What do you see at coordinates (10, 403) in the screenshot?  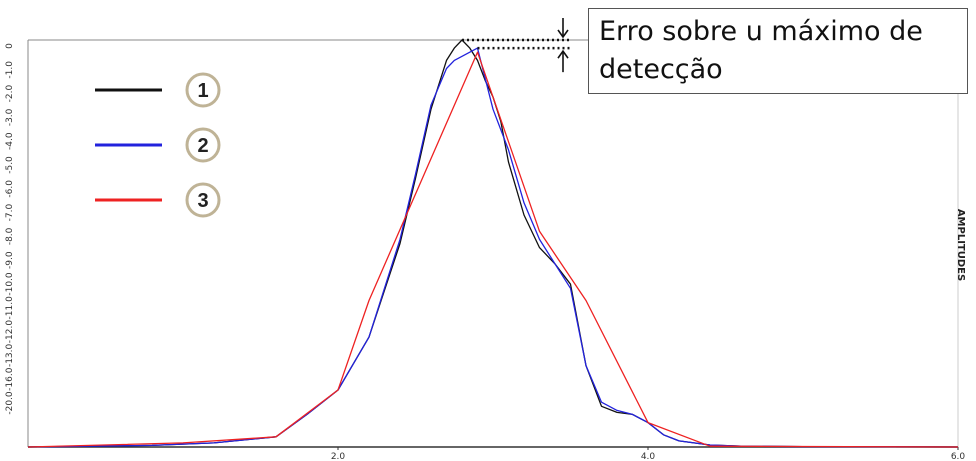 I see `y-tick-label: -20.0` at bounding box center [10, 403].